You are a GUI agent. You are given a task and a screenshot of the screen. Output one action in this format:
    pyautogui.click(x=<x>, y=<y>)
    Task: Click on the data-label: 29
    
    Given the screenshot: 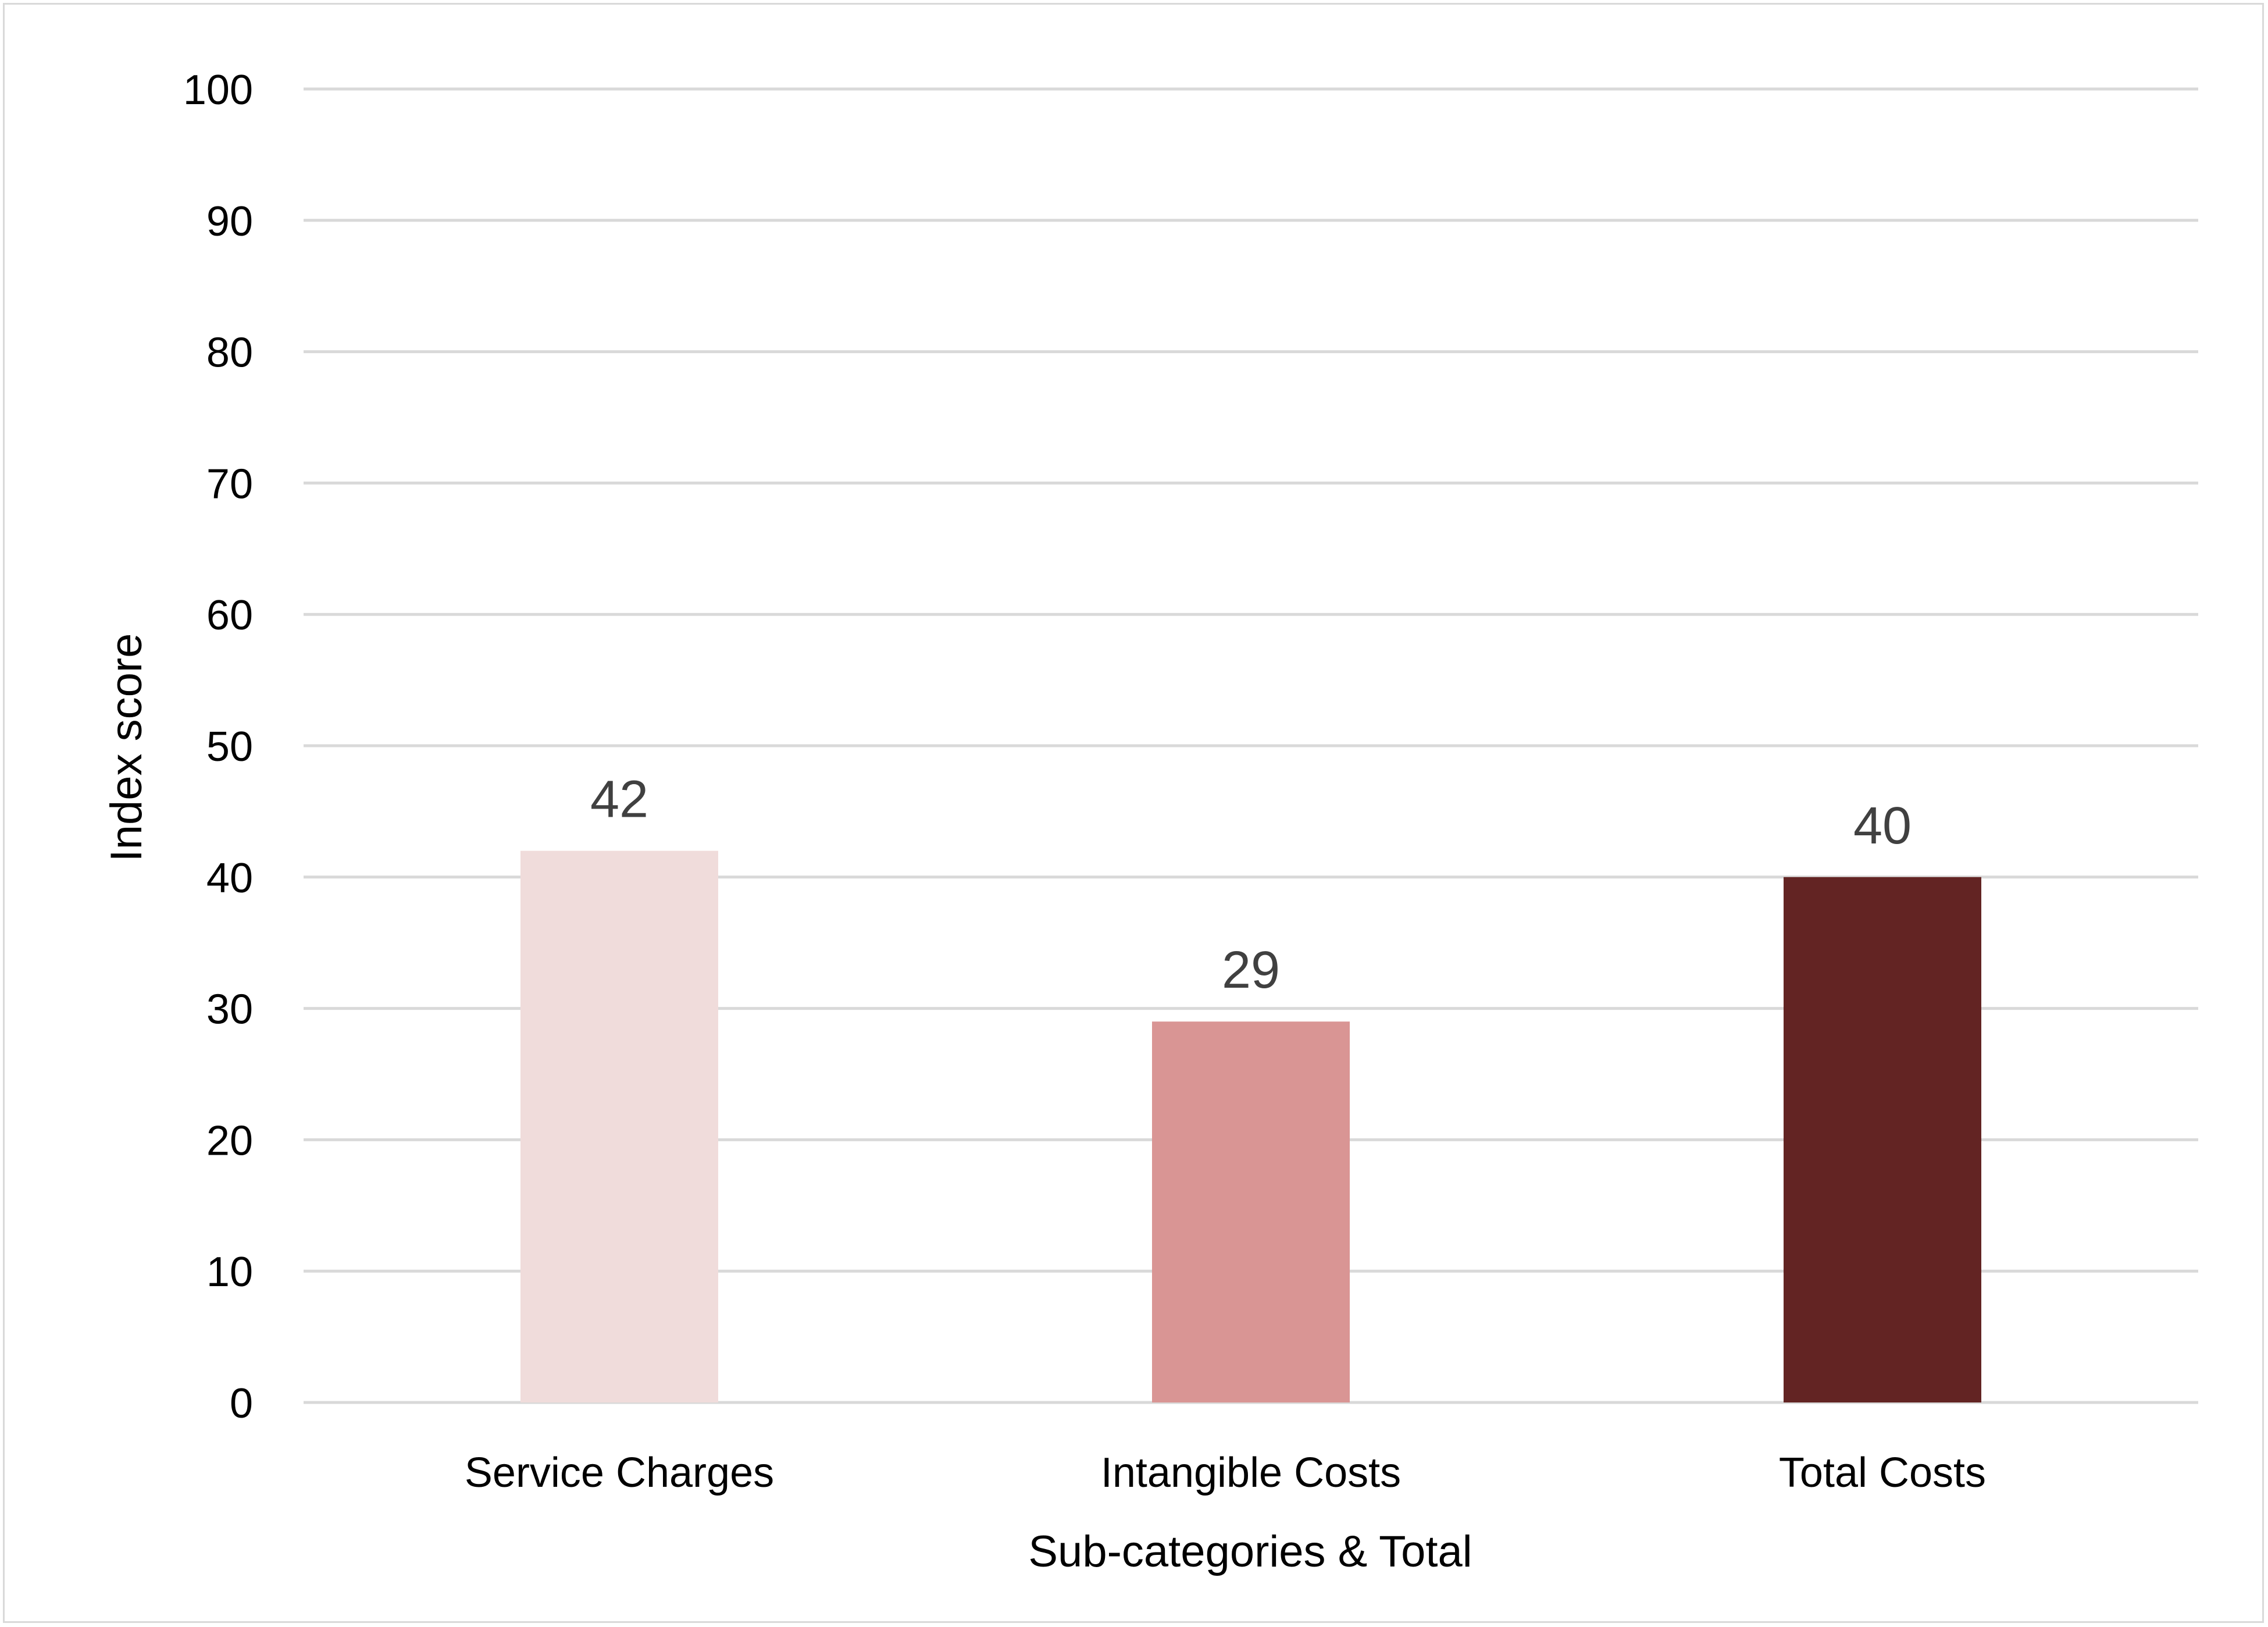 What is the action you would take?
    pyautogui.click(x=1251, y=970)
    